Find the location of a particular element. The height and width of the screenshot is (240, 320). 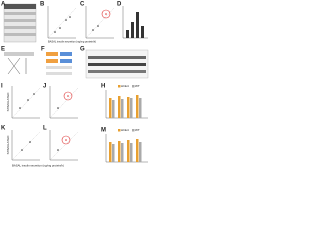

panel-e is located at coordinates (19, 63).